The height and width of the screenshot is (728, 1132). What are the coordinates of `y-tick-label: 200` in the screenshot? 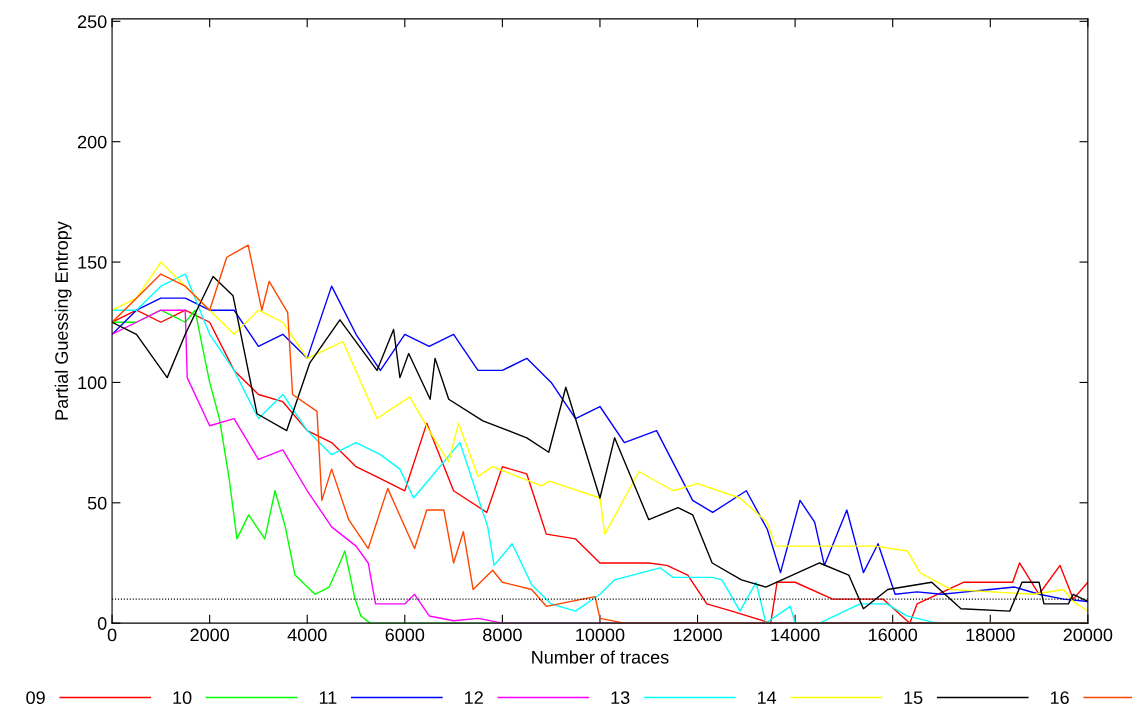 It's located at (92, 142).